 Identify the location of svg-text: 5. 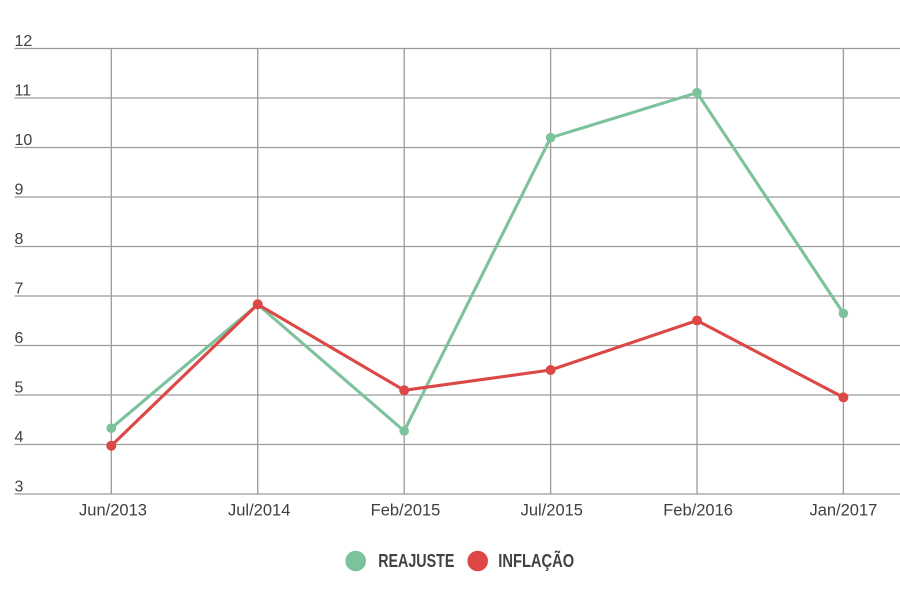
(19, 388).